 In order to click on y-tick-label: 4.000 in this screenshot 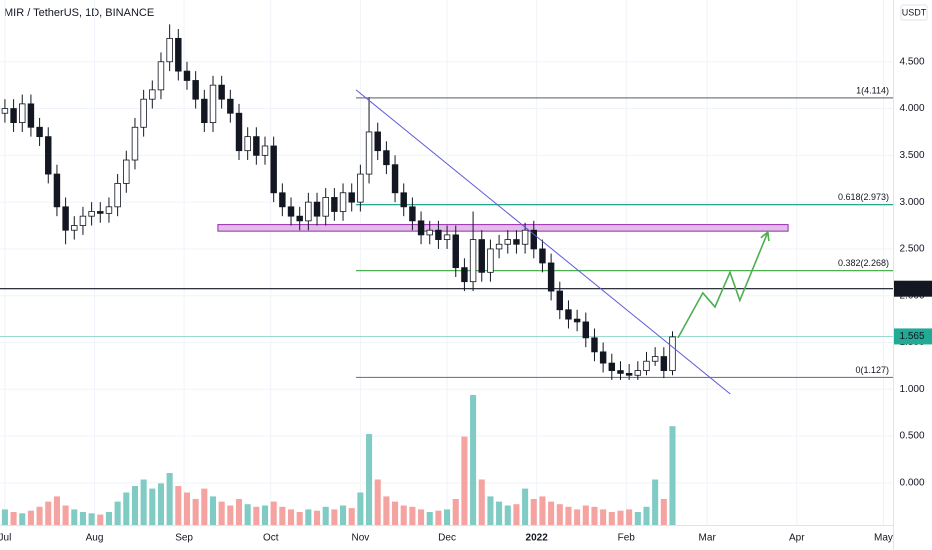, I will do `click(911, 108)`.